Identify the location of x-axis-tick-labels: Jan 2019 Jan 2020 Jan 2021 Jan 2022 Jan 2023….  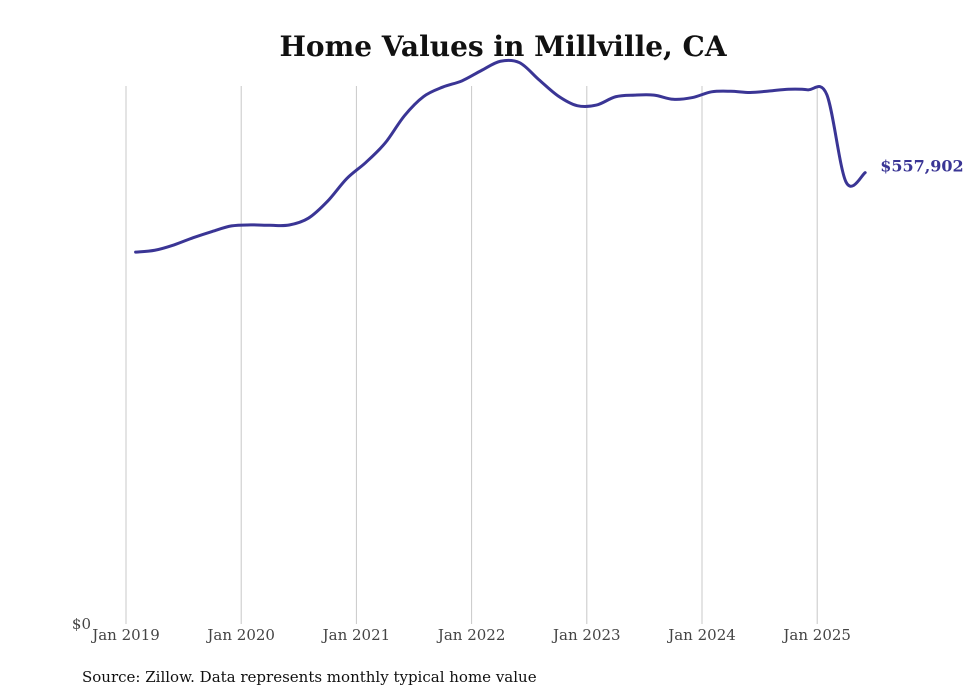
(470, 635).